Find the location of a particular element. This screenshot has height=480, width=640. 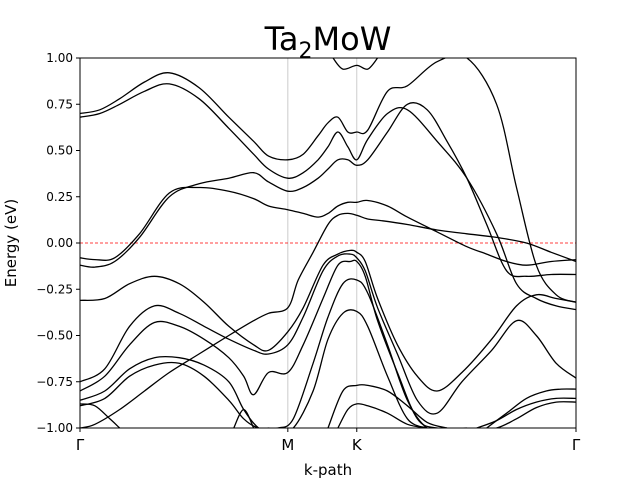

xtick-label: M is located at coordinates (287, 445).